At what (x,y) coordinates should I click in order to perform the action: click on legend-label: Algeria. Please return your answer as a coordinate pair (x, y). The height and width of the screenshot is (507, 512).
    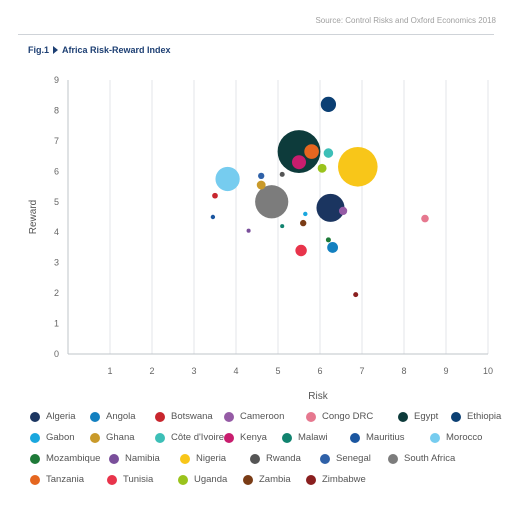
    Looking at the image, I should click on (61, 416).